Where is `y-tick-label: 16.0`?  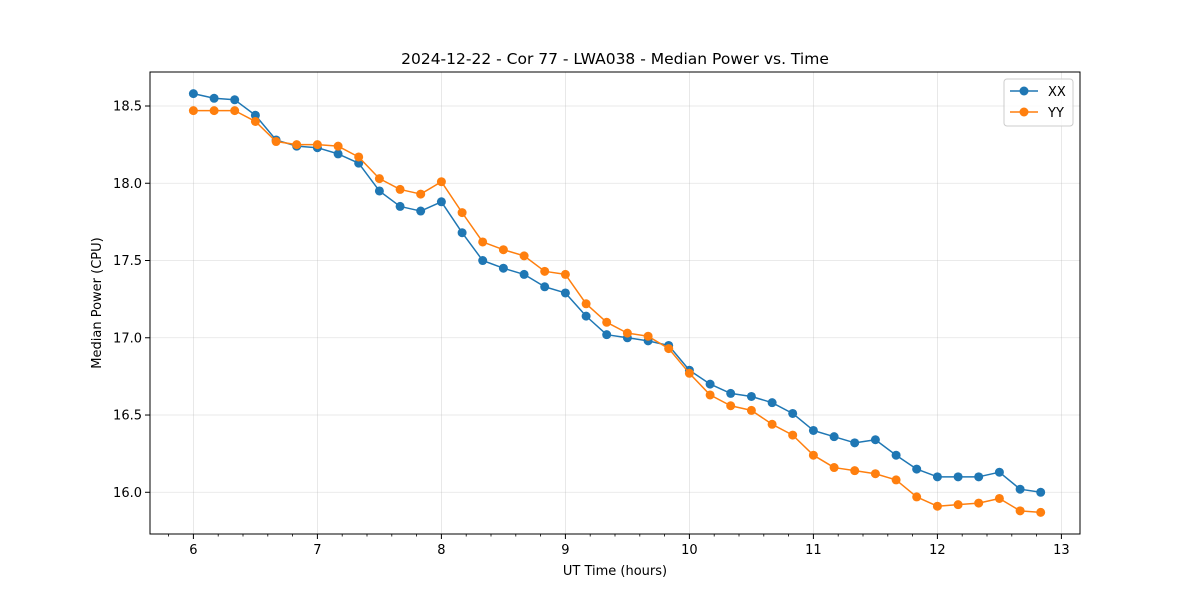 y-tick-label: 16.0 is located at coordinates (127, 493).